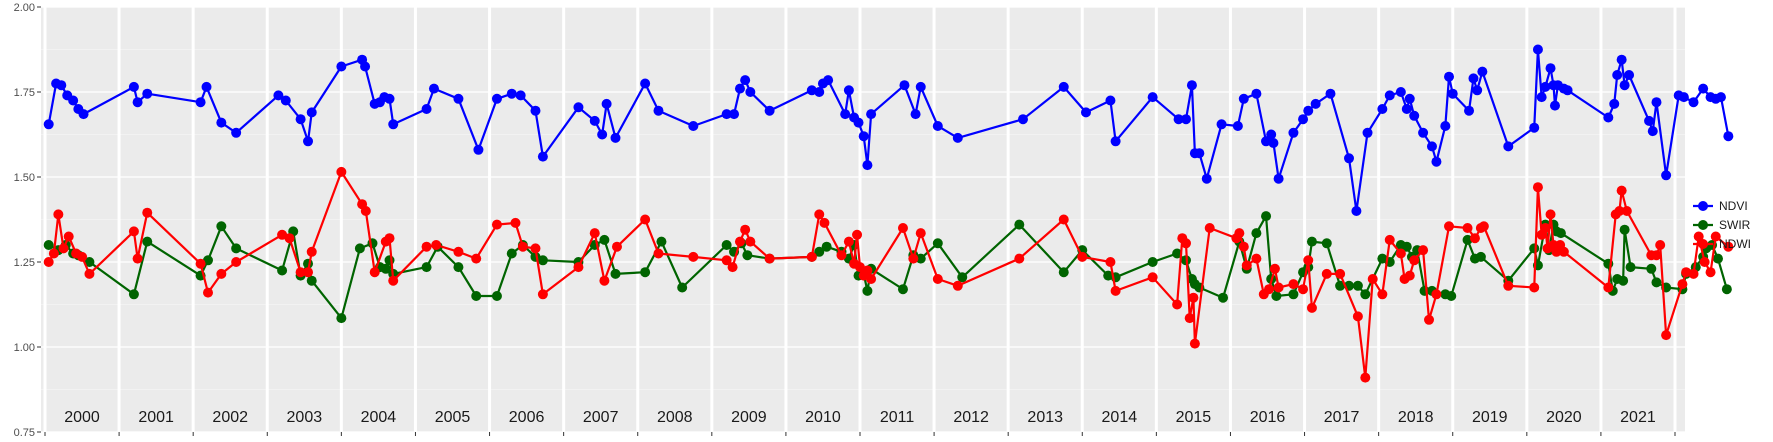 The width and height of the screenshot is (1773, 442). Describe the element at coordinates (749, 417) in the screenshot. I see `year-label: 2009` at that location.